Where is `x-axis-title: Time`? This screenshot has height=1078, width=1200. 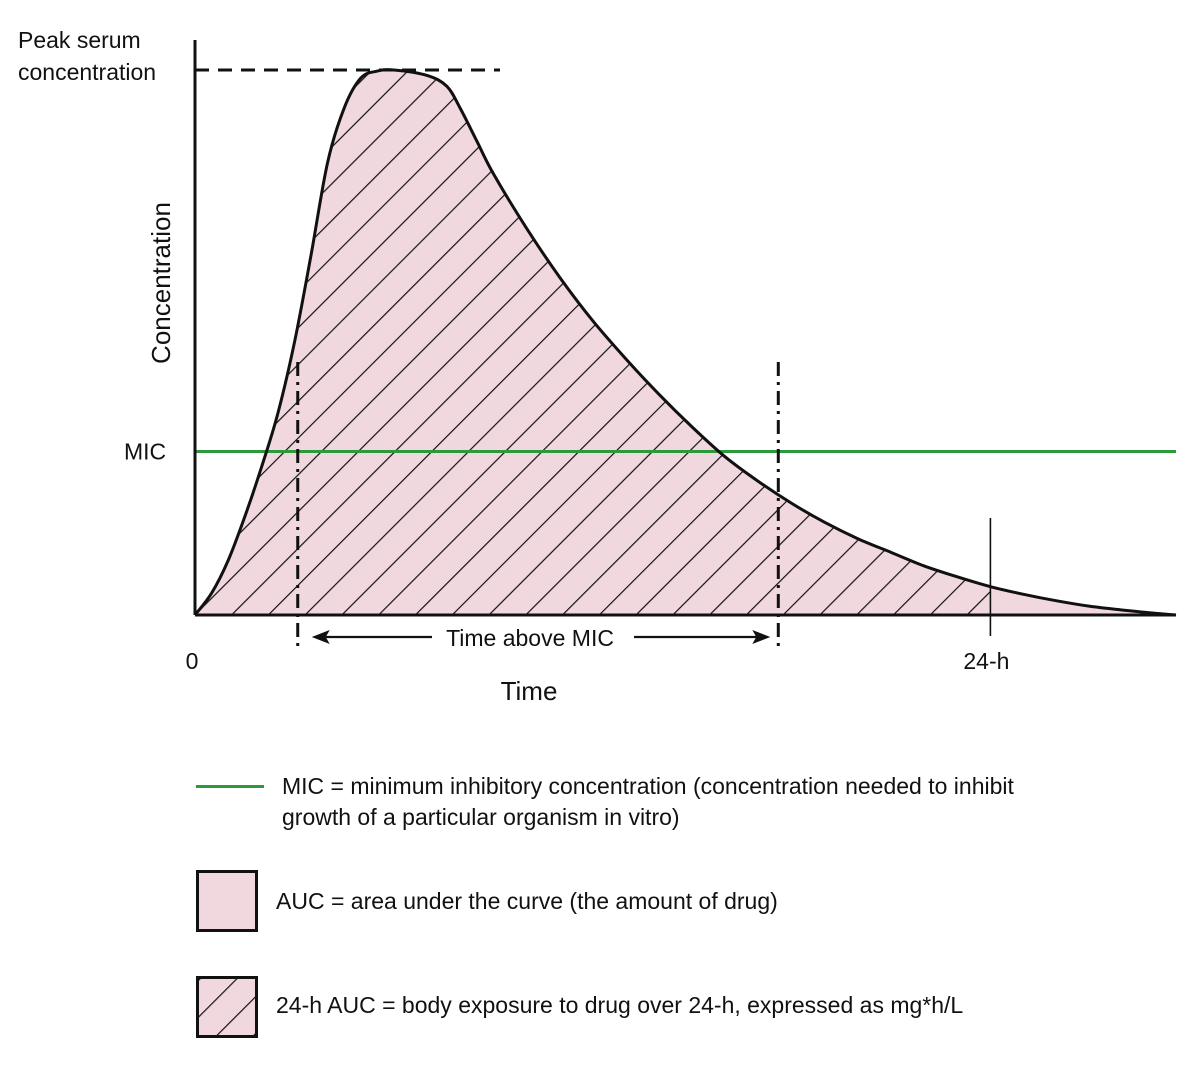
x-axis-title: Time is located at coordinates (529, 691).